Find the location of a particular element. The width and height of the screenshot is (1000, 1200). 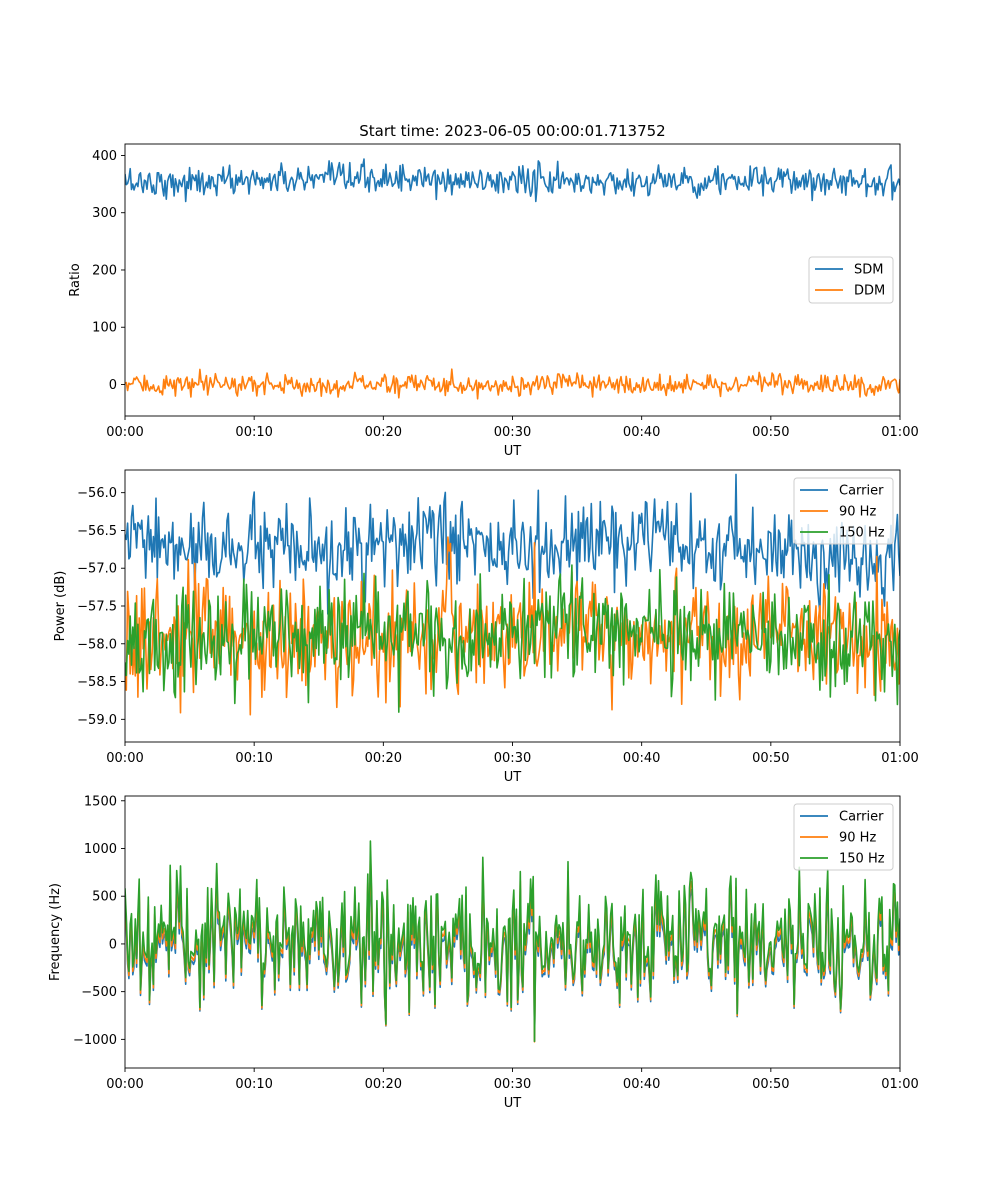

y-tick-label: −1000 is located at coordinates (95, 1040).